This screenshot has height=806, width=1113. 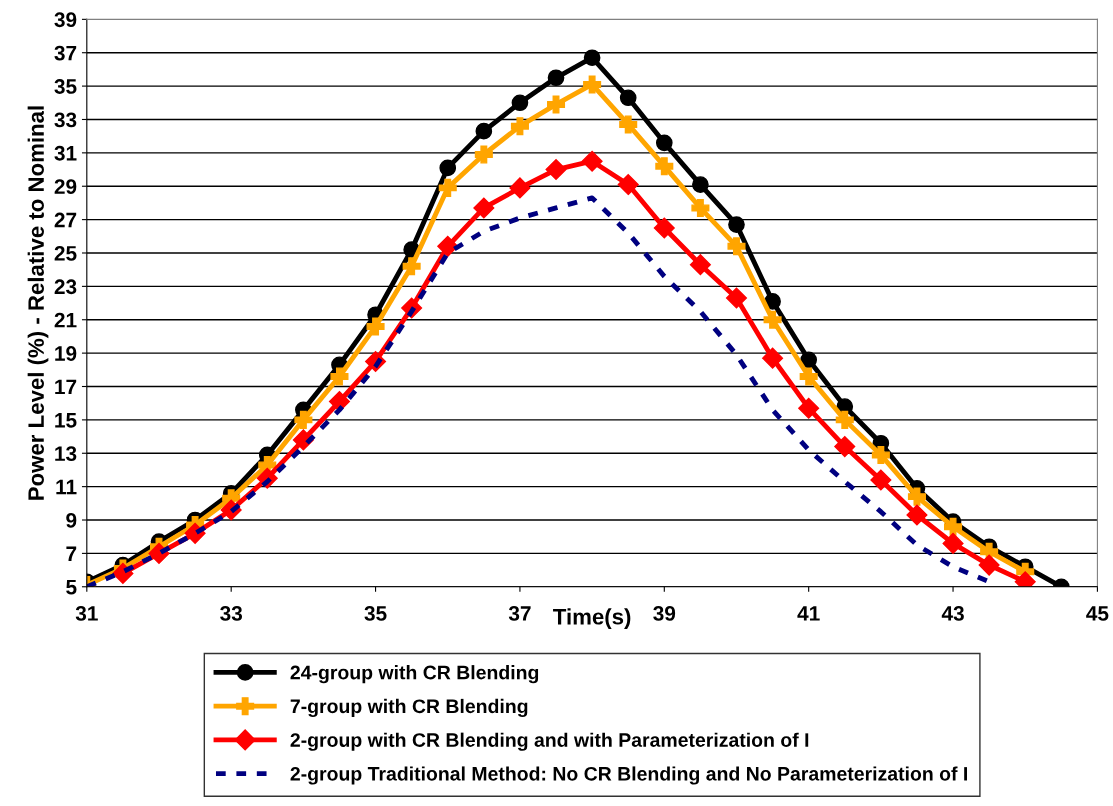 What do you see at coordinates (375, 613) in the screenshot?
I see `x-tick-label: 35` at bounding box center [375, 613].